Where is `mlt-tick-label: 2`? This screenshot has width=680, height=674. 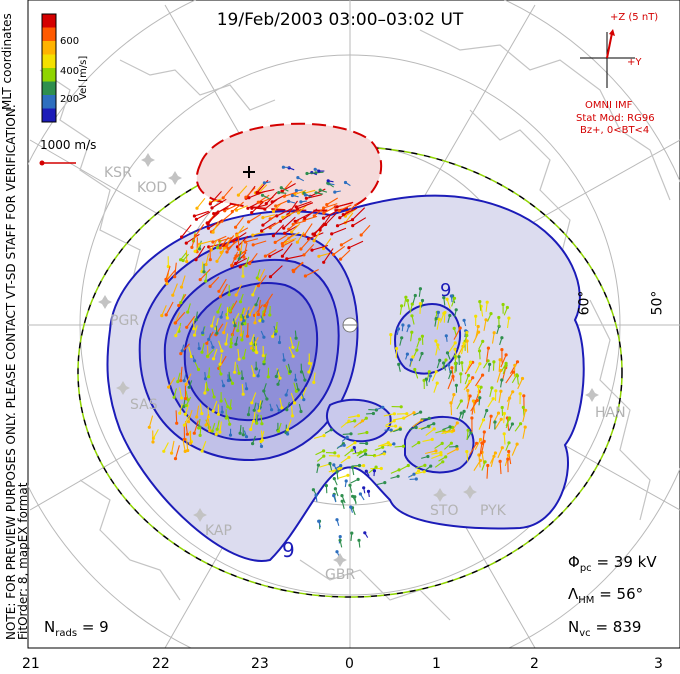 mlt-tick-label: 2 is located at coordinates (534, 664).